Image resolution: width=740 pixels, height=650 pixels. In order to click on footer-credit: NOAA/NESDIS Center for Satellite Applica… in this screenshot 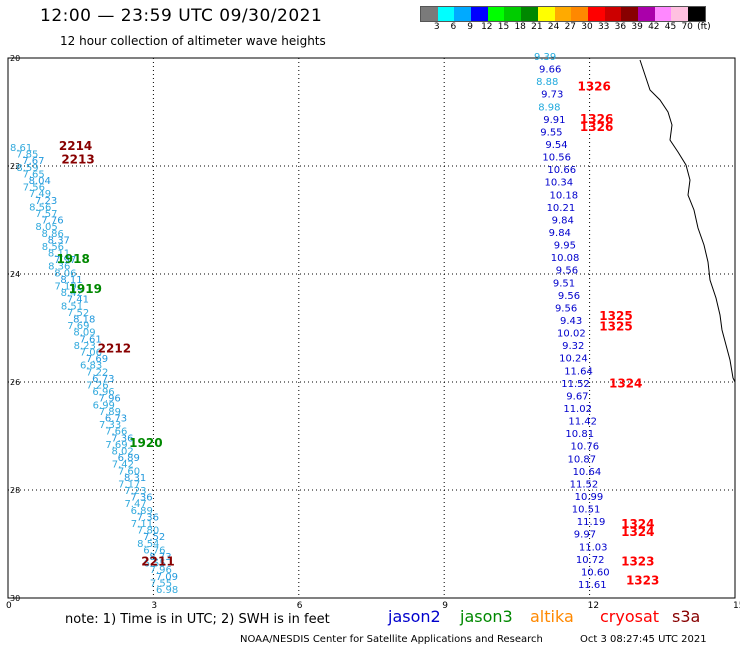, I will do `click(391, 639)`.